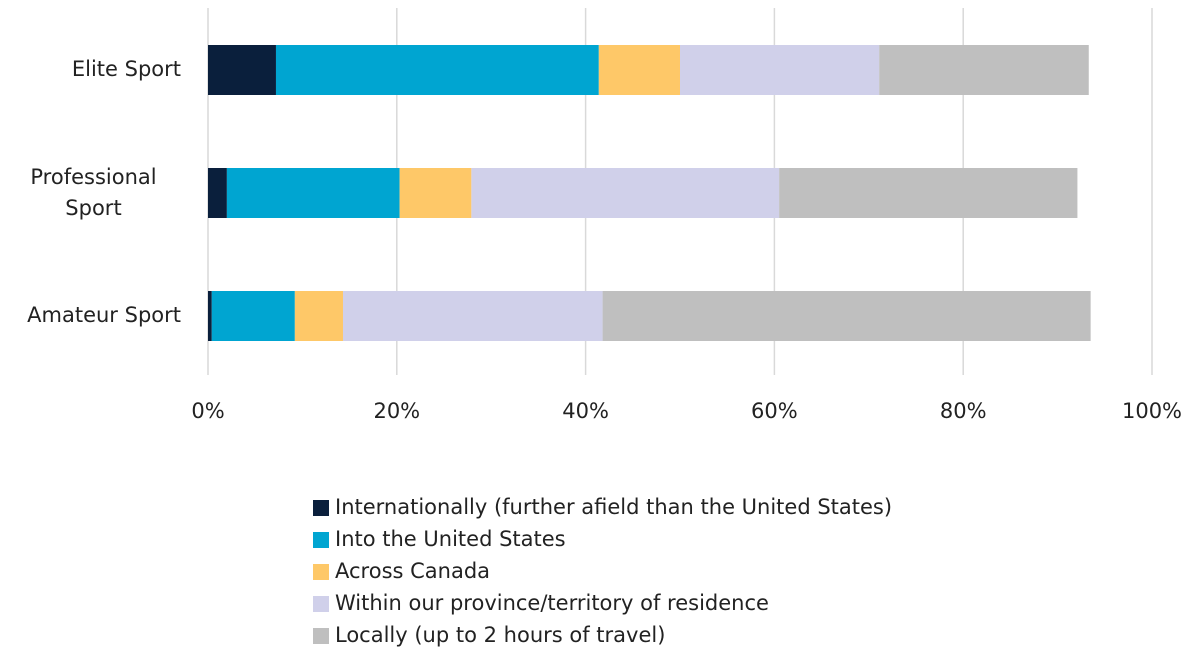 The width and height of the screenshot is (1191, 651). Describe the element at coordinates (1152, 411) in the screenshot. I see `x-tick-label: 100%` at that location.